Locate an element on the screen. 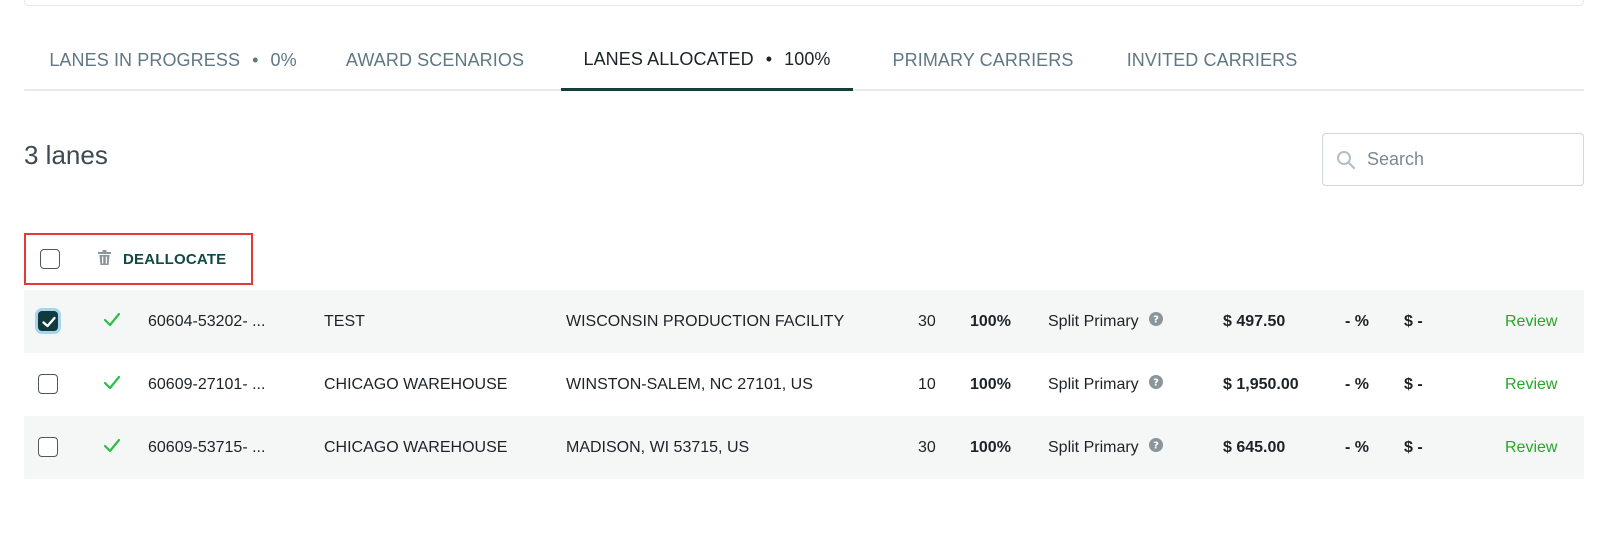  destination: WINSTON-SALEM, NC 27101, US is located at coordinates (689, 384).